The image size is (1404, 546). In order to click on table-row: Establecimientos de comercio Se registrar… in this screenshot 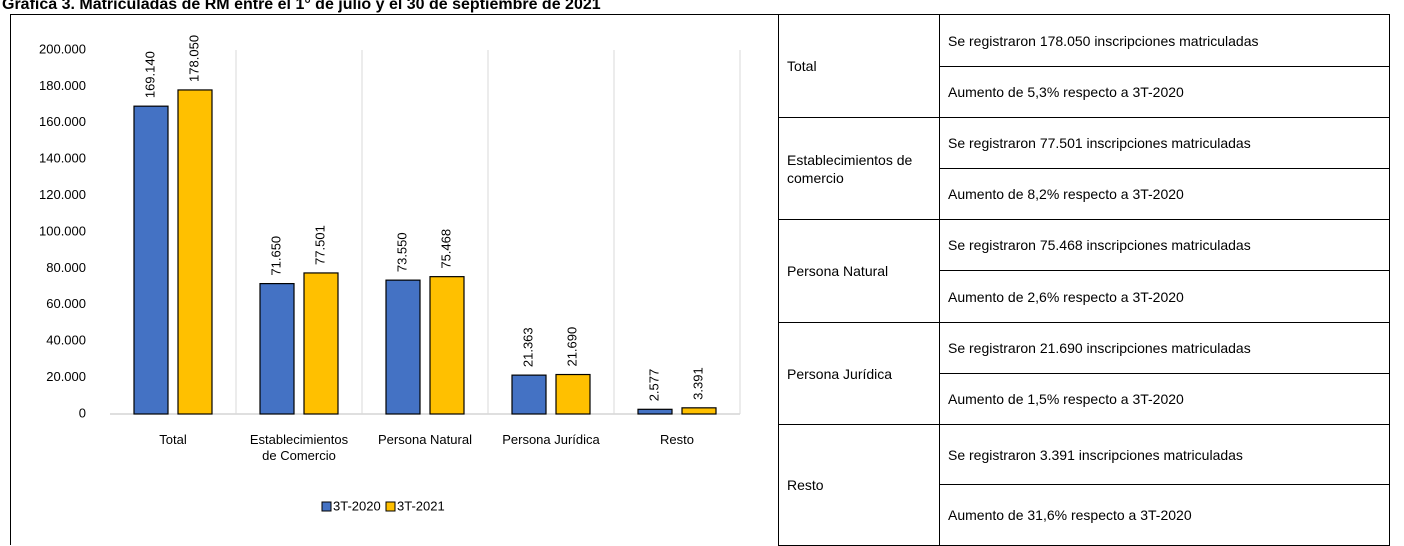, I will do `click(1084, 168)`.